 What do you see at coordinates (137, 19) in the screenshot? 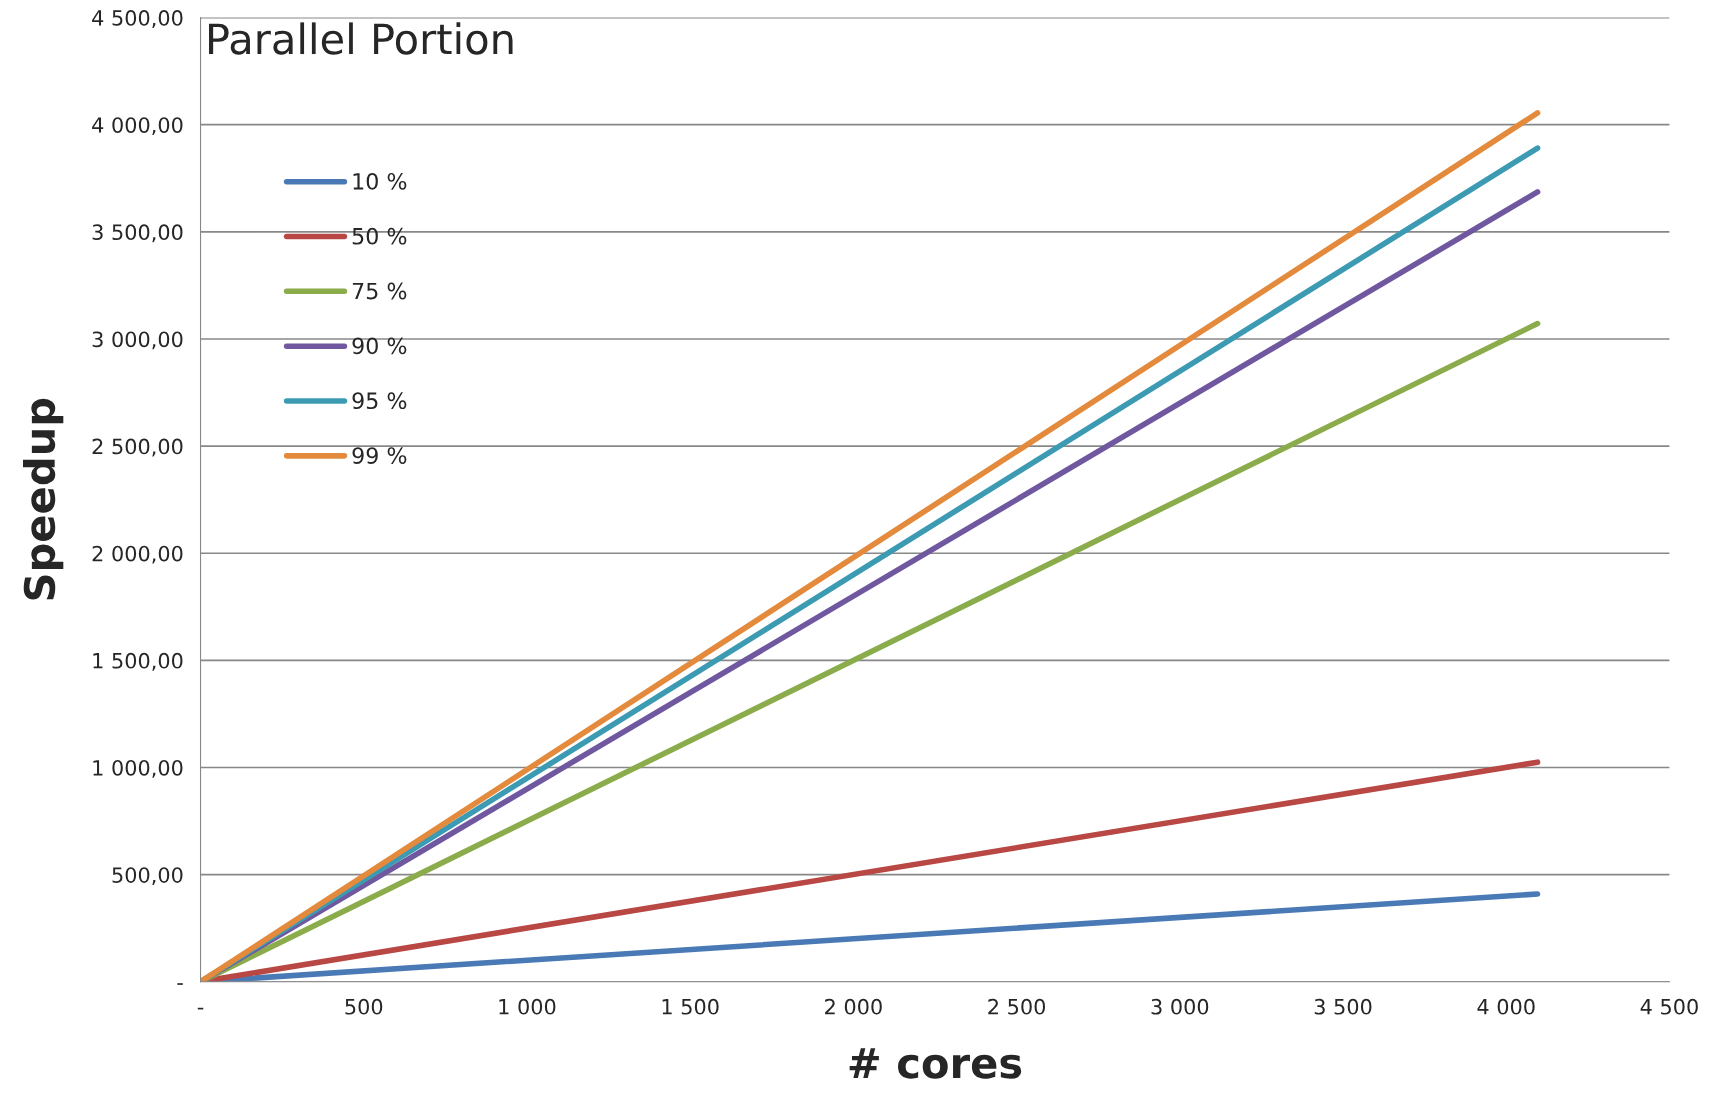
I see `y-tick-label: 4 500,00` at bounding box center [137, 19].